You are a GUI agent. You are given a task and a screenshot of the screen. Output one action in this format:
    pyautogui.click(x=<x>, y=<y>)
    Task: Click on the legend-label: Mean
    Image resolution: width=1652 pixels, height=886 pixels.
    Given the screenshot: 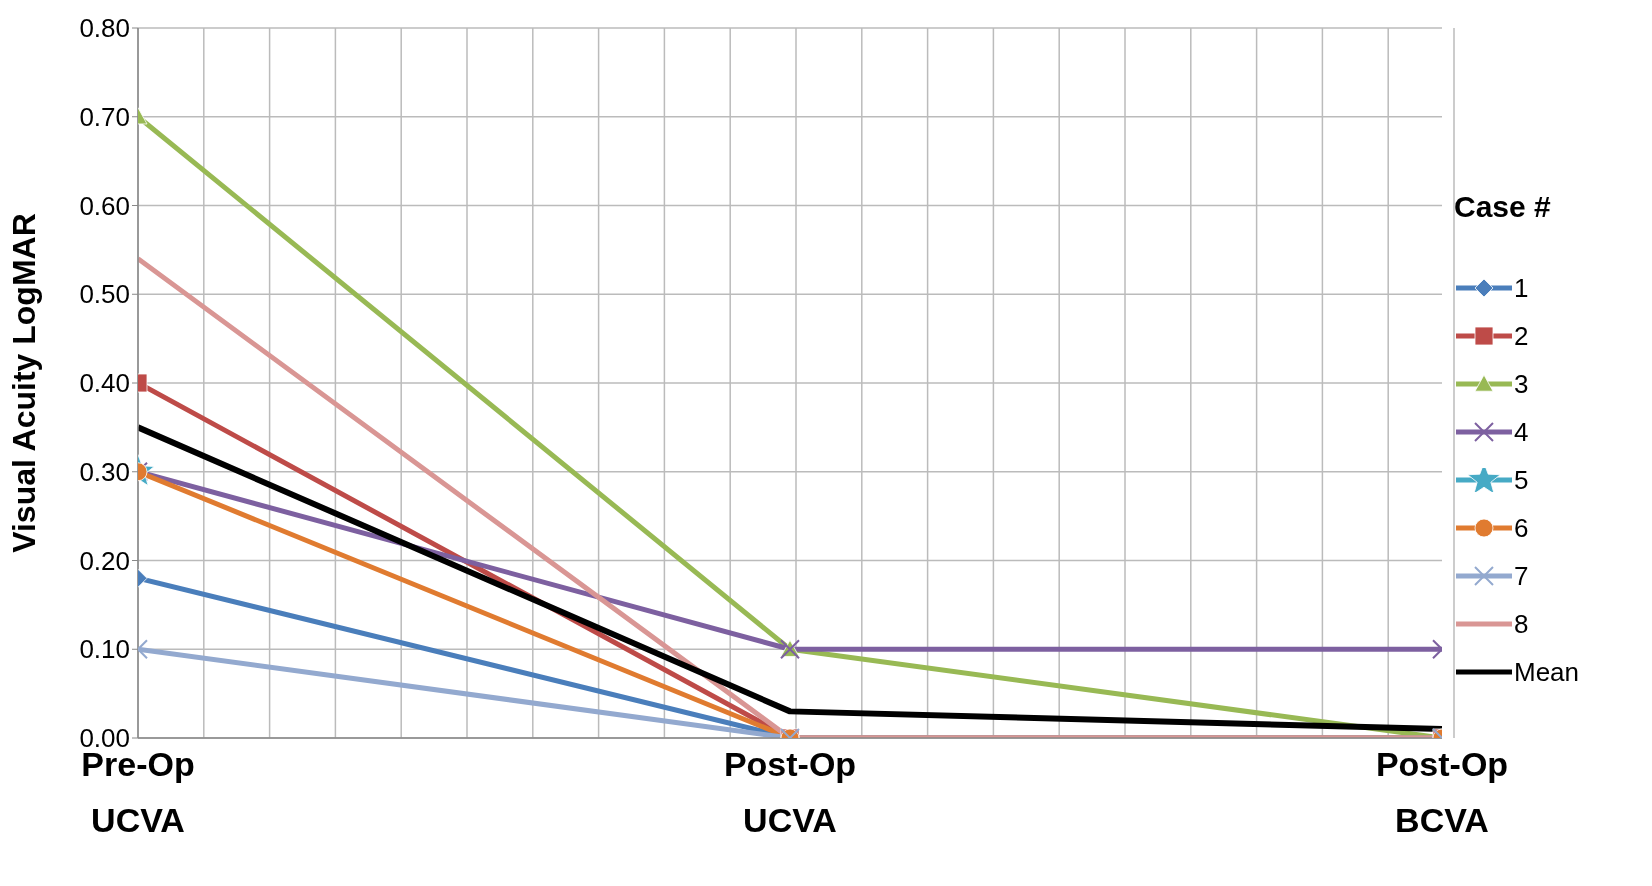 What is the action you would take?
    pyautogui.click(x=1547, y=672)
    